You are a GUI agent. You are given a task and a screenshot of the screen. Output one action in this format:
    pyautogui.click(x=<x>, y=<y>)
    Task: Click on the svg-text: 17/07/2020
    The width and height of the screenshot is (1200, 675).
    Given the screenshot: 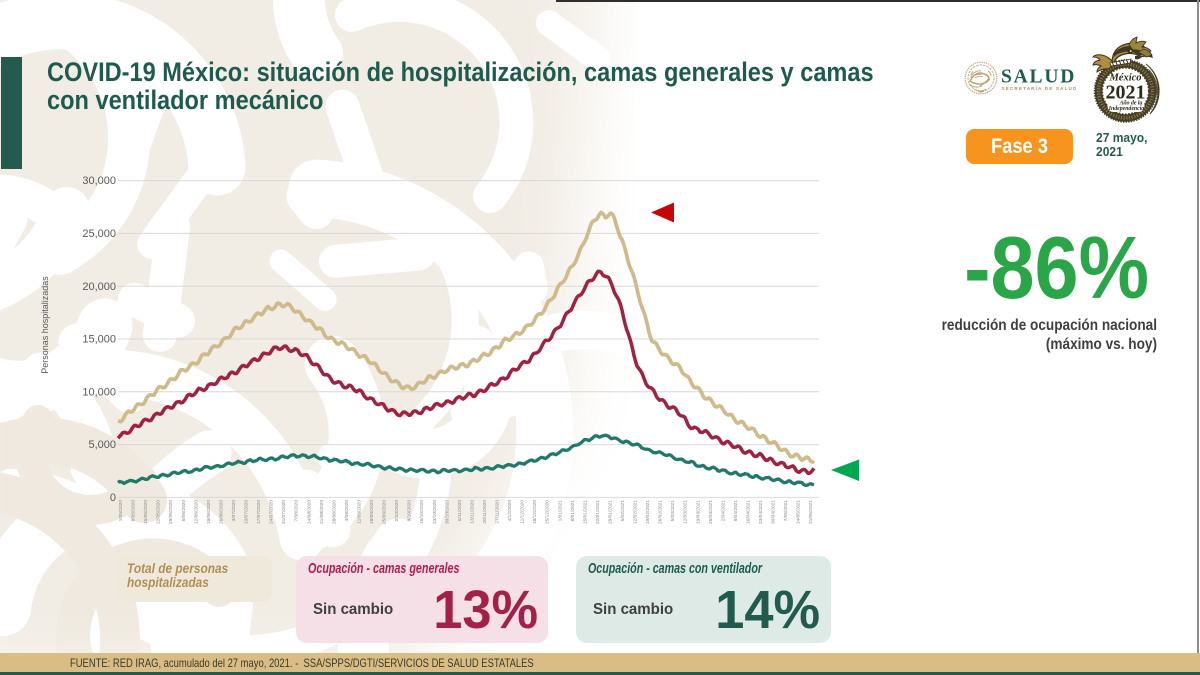 What is the action you would take?
    pyautogui.click(x=259, y=512)
    